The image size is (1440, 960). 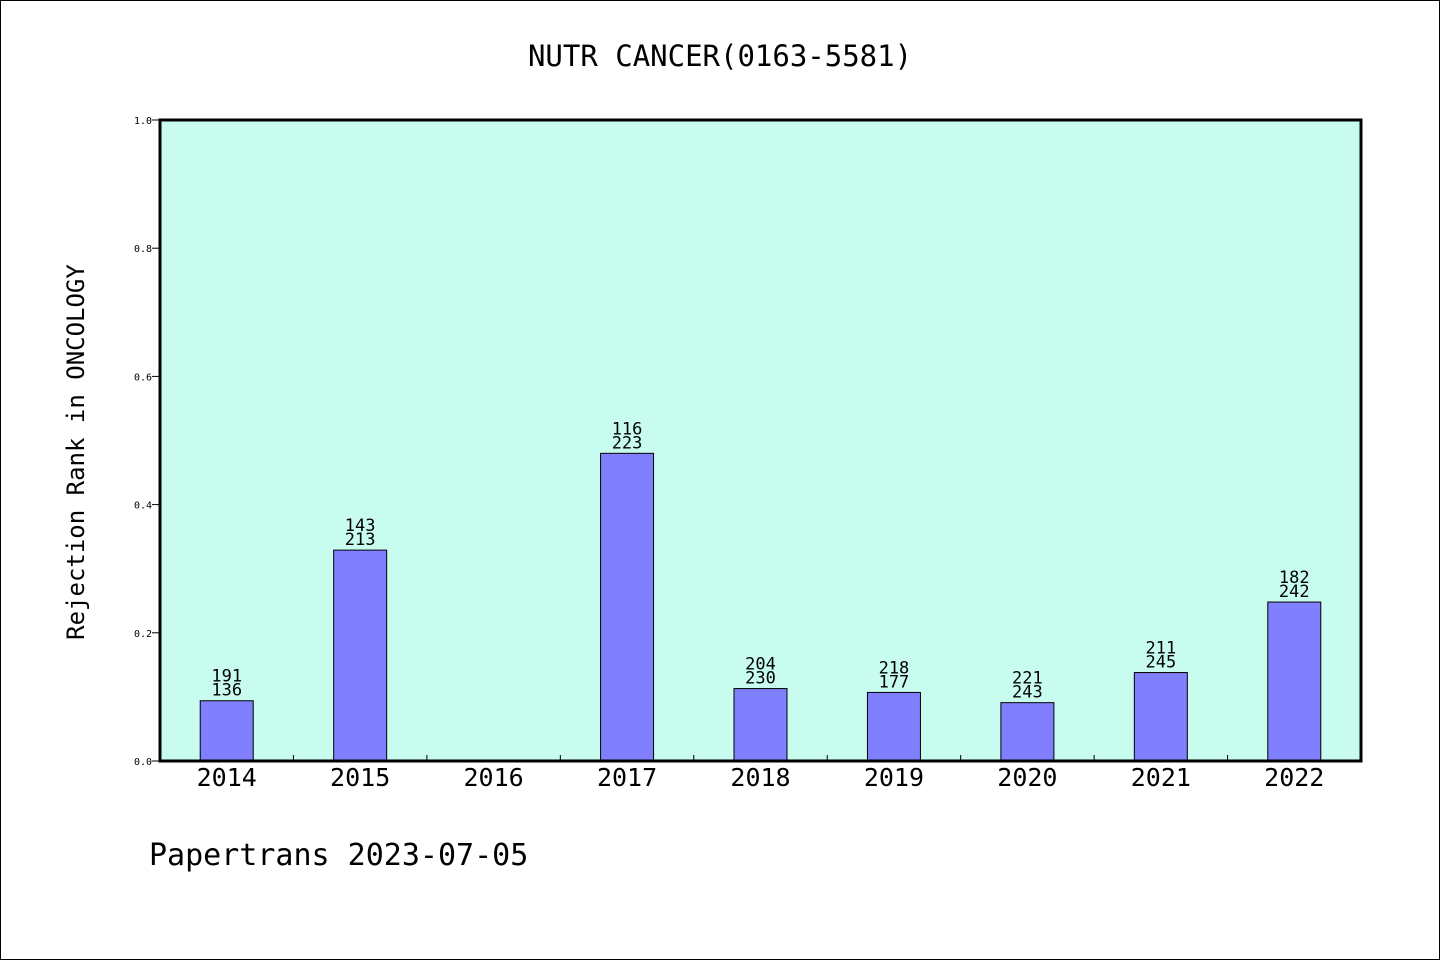 I want to click on x-tick-label: 2020, so click(x=1027, y=777).